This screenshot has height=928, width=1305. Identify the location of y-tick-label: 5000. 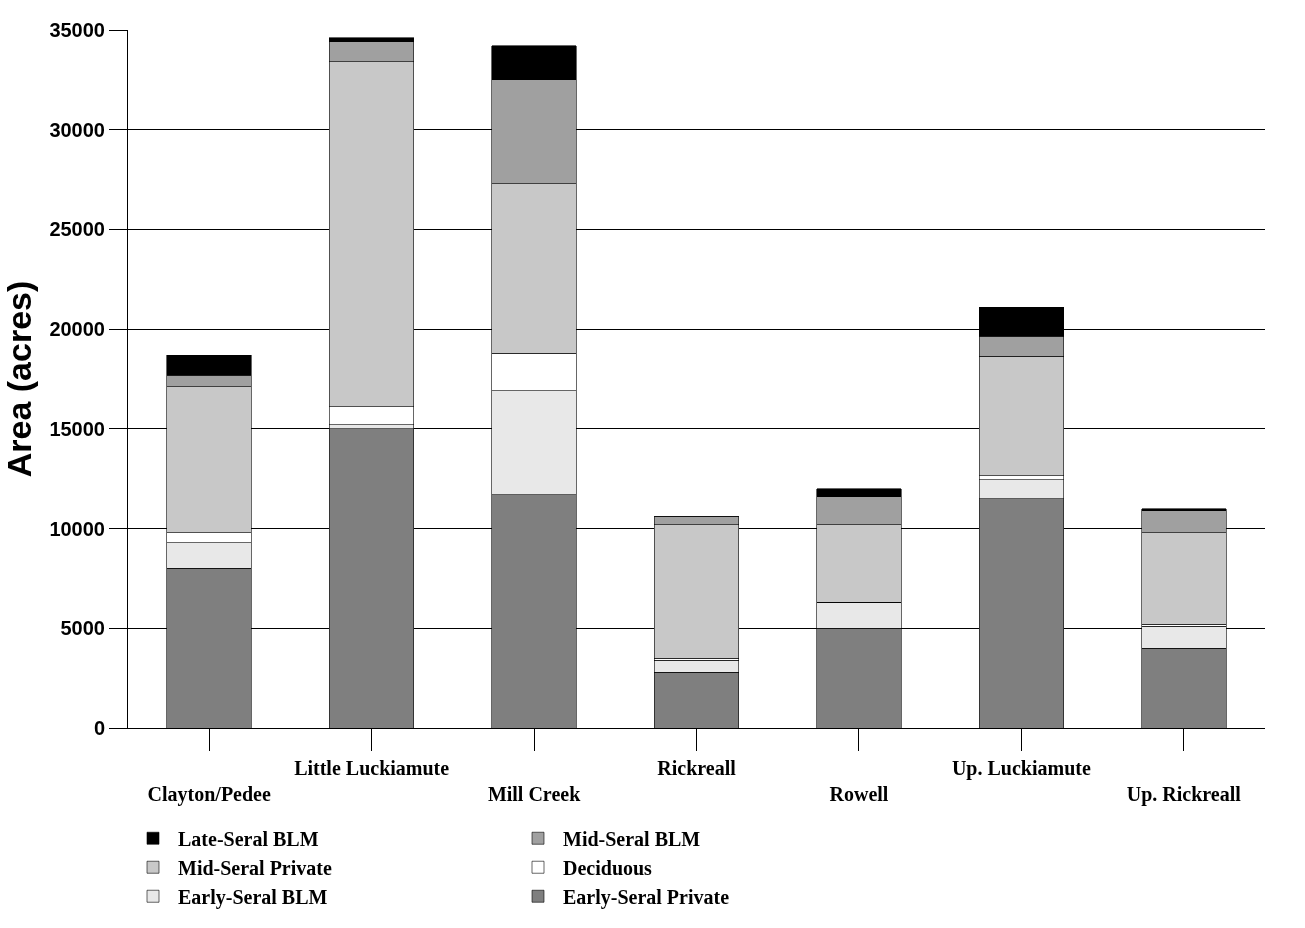
(82, 628).